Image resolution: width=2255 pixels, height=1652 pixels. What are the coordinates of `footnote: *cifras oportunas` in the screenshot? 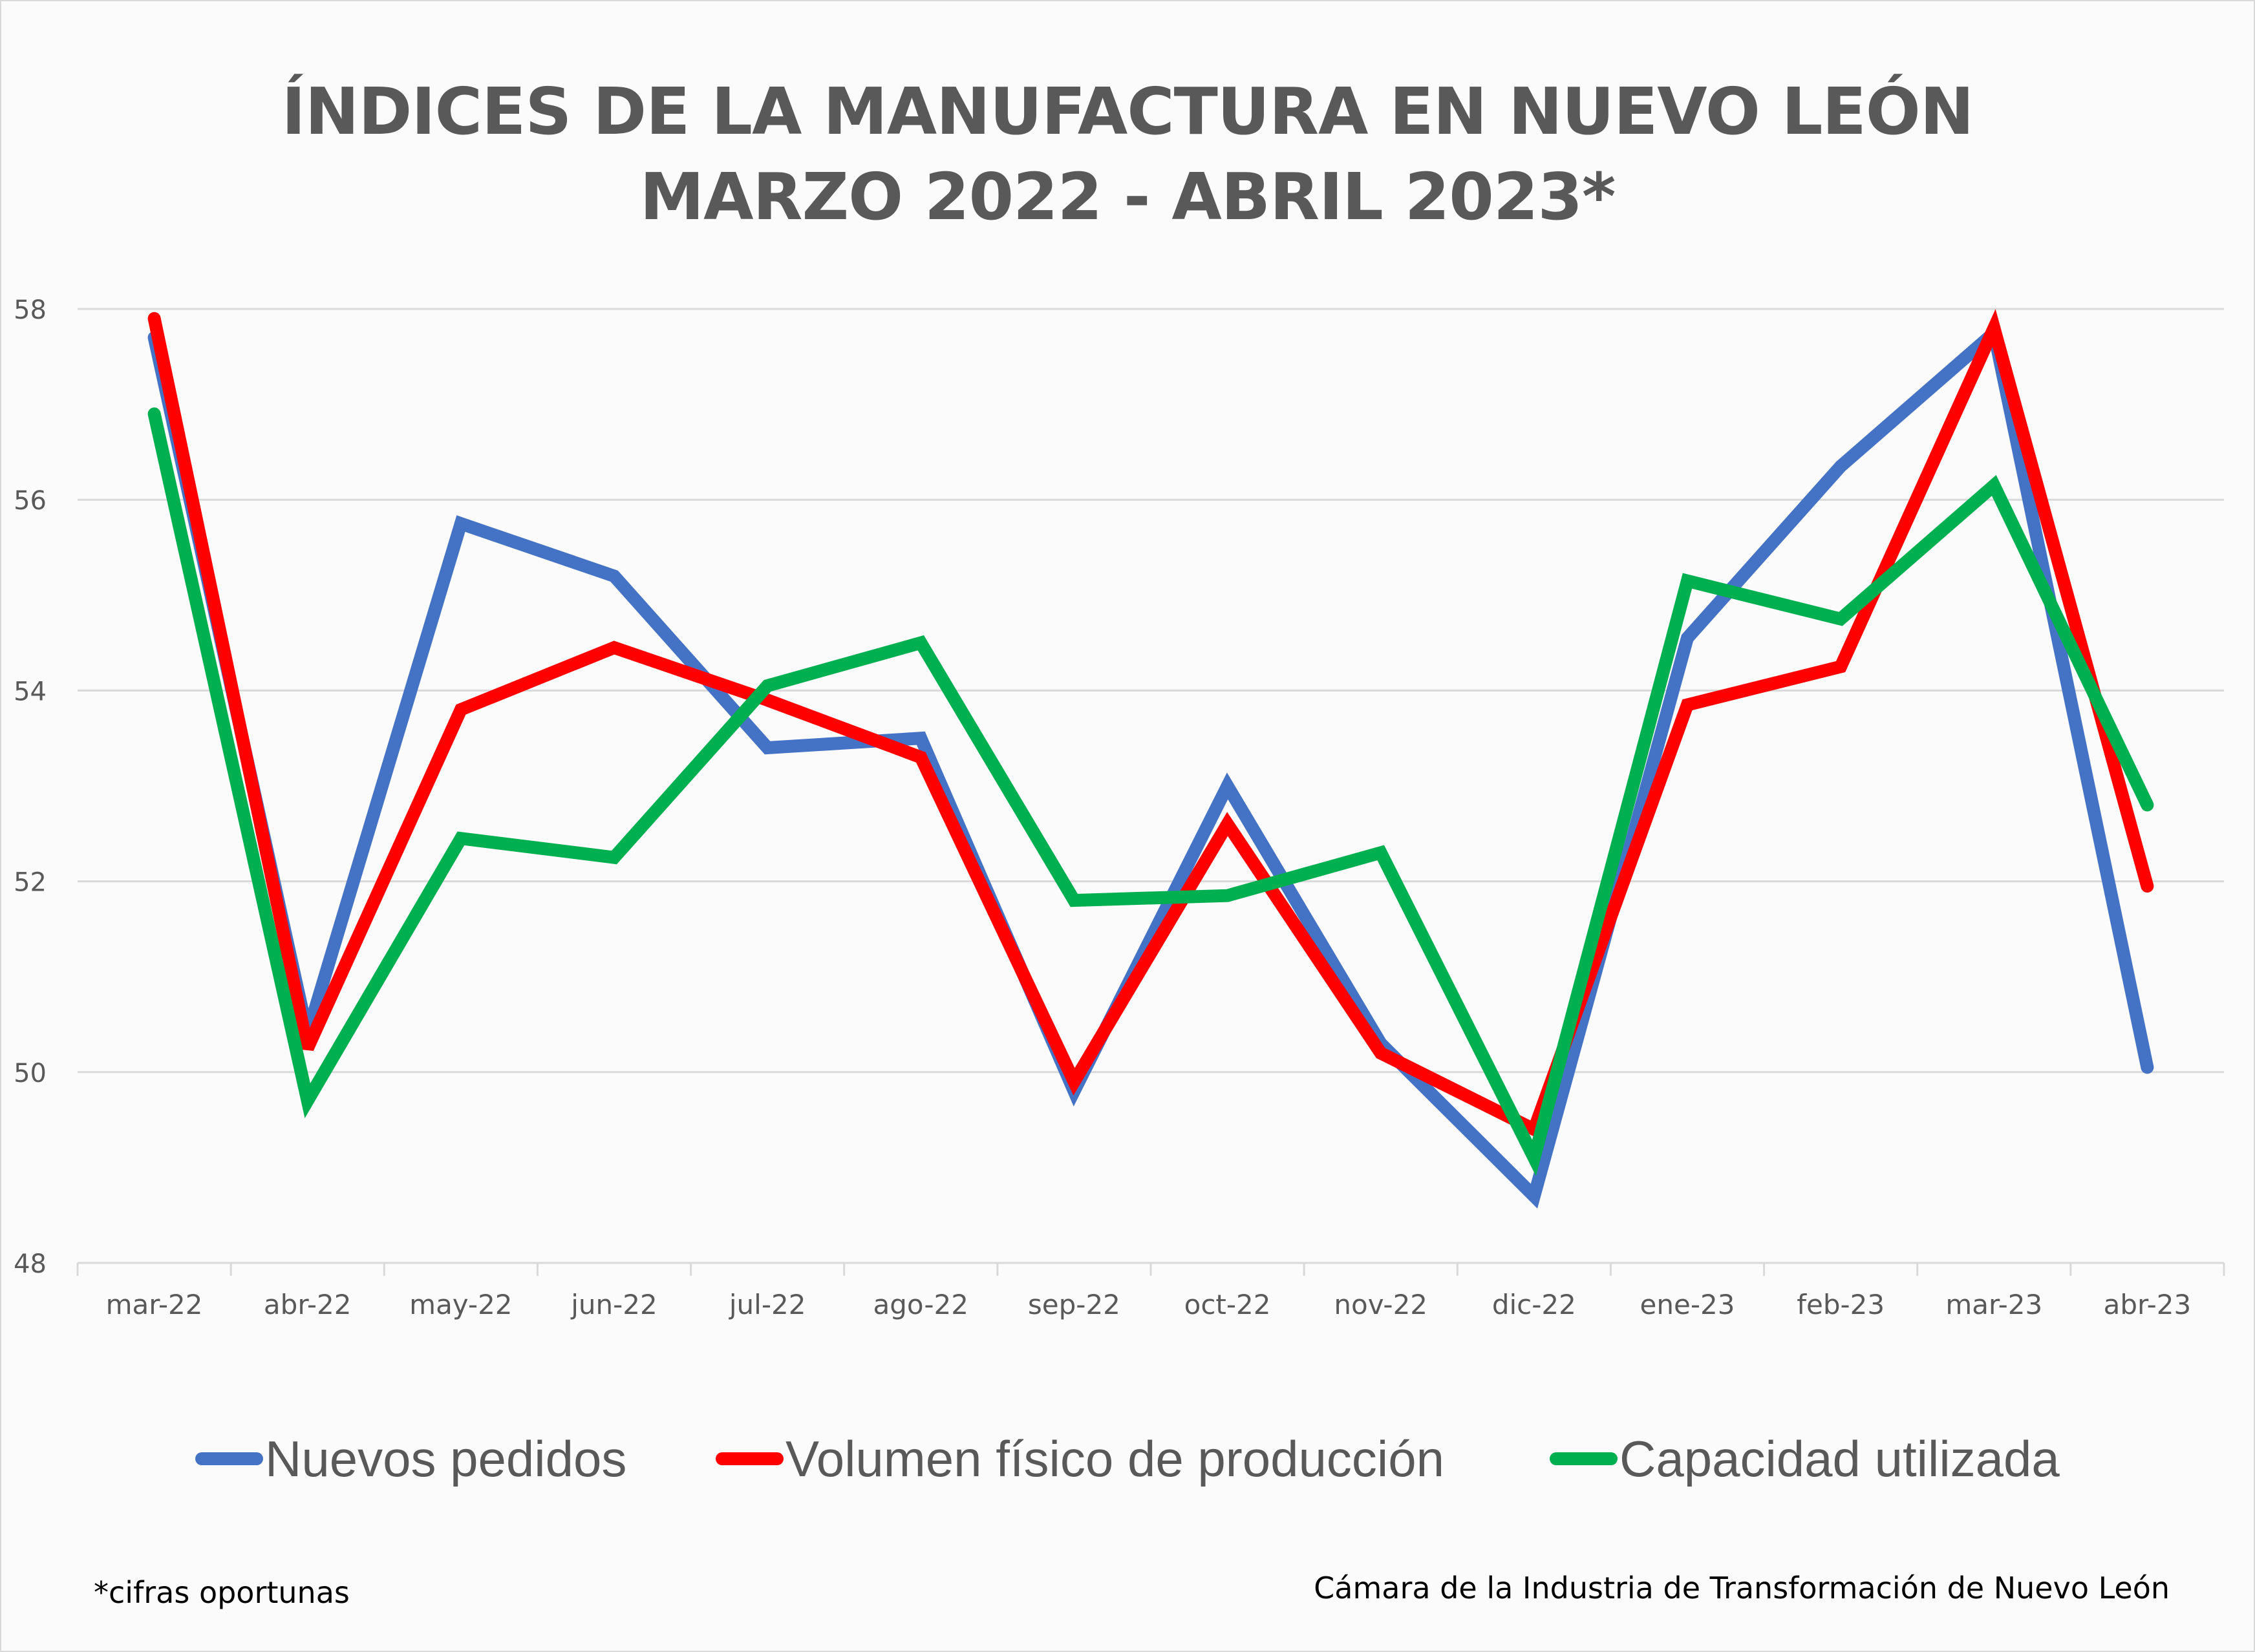 It's located at (222, 1592).